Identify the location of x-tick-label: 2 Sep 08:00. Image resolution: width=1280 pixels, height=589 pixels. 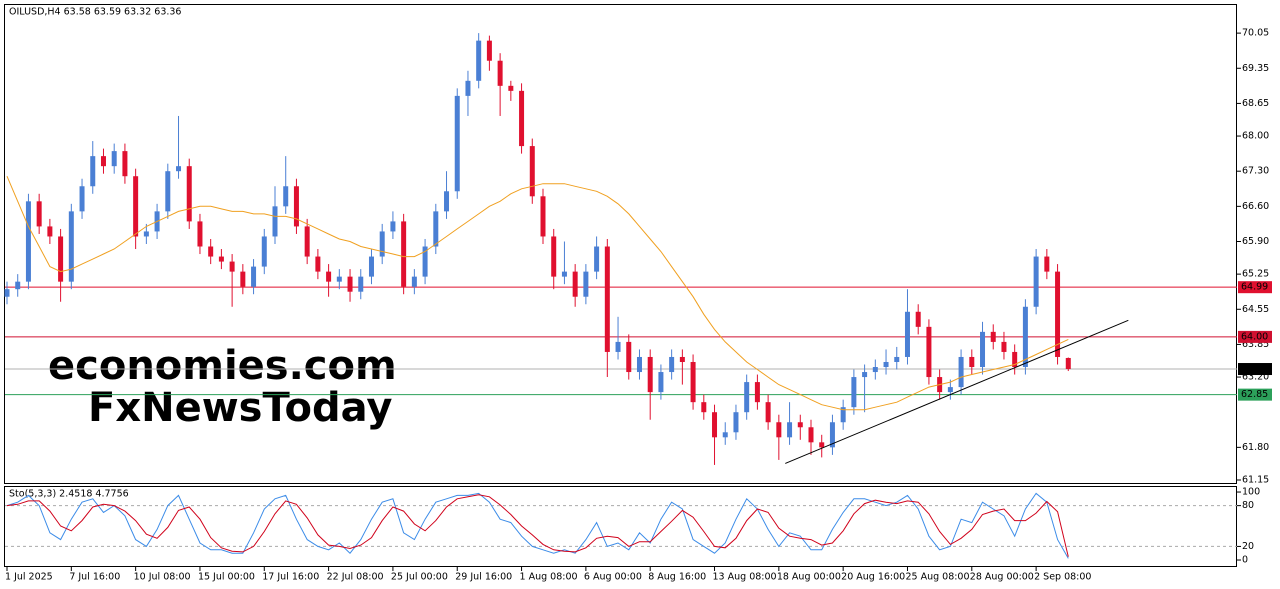
(1062, 577).